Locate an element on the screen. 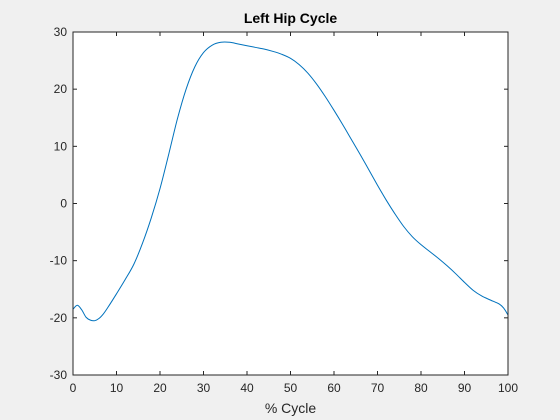  x-tick-label: 40 is located at coordinates (247, 388).